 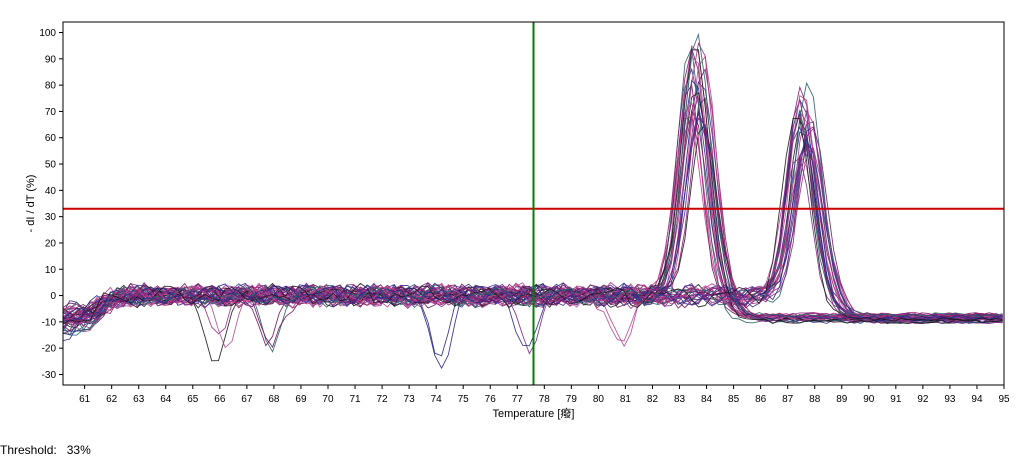 I want to click on x-tick-label: 75, so click(x=464, y=399).